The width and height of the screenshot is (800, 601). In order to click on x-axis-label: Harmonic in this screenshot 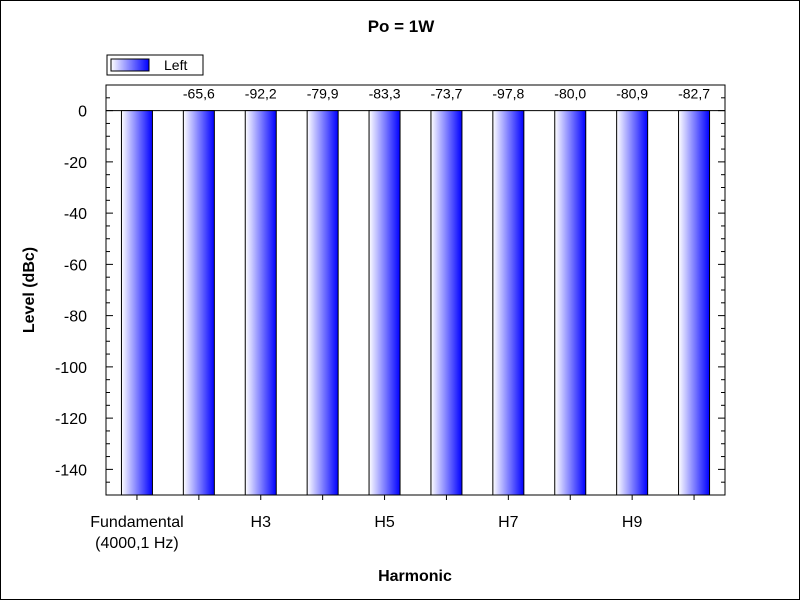, I will do `click(415, 576)`.